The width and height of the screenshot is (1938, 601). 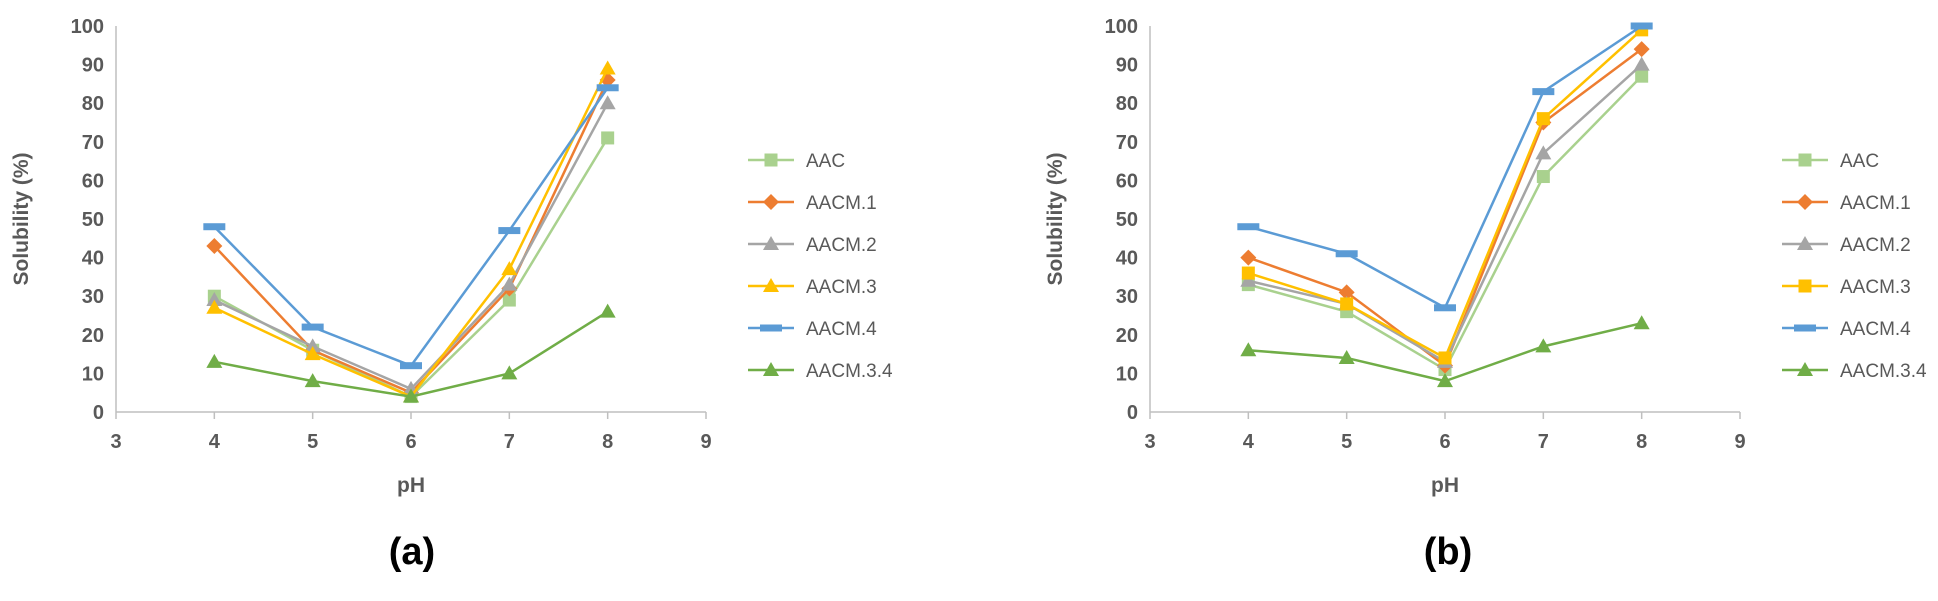 I want to click on panel-label: (b), so click(x=1448, y=552).